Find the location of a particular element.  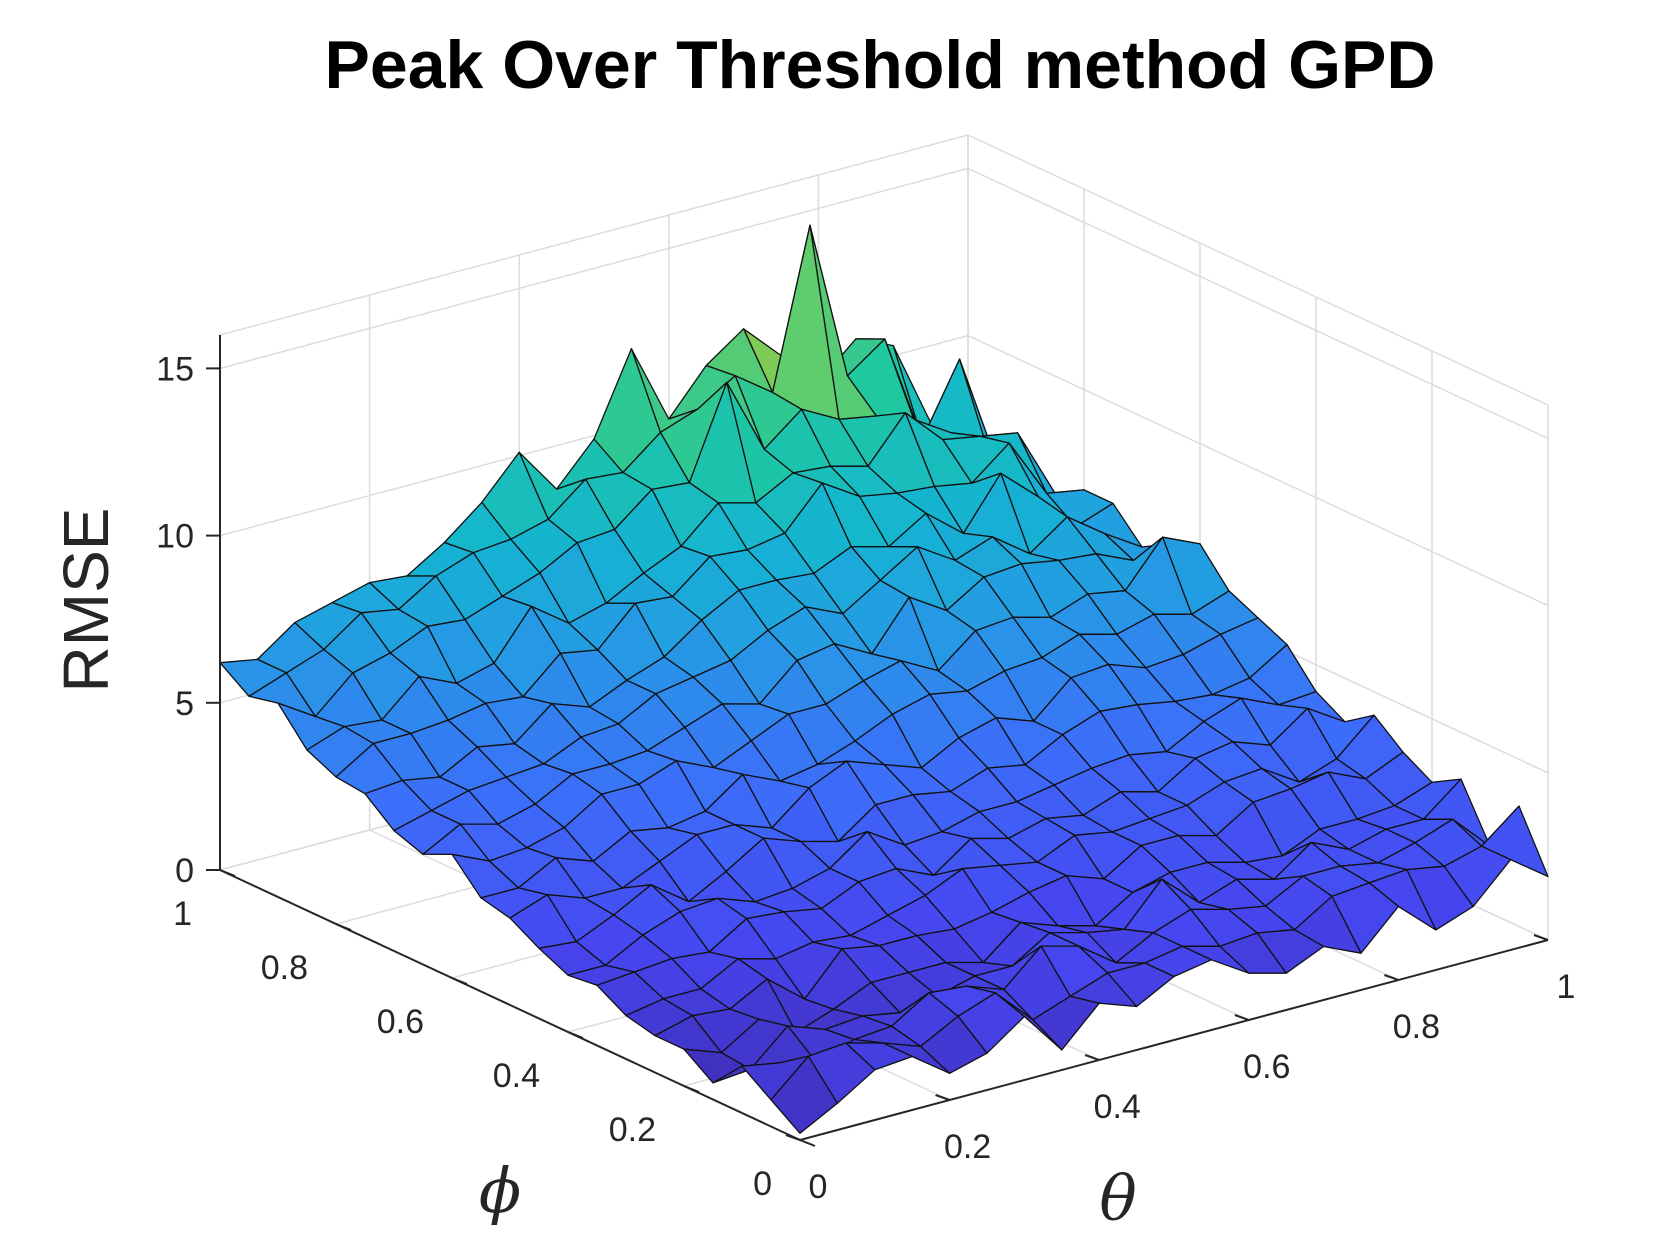

y-tick-label: 0.8 is located at coordinates (284, 968).